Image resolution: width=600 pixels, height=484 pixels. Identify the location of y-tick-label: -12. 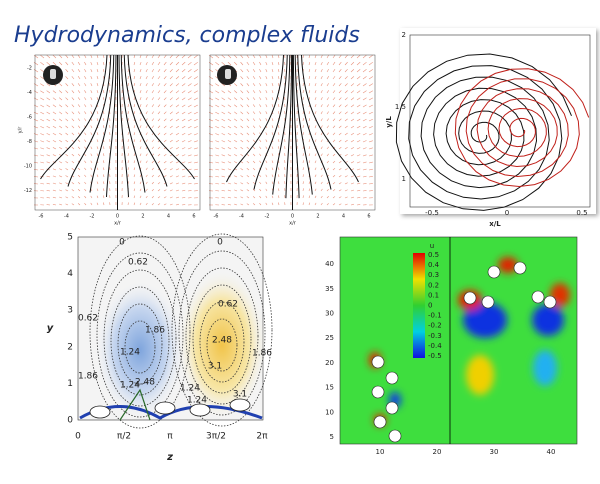
(28, 191).